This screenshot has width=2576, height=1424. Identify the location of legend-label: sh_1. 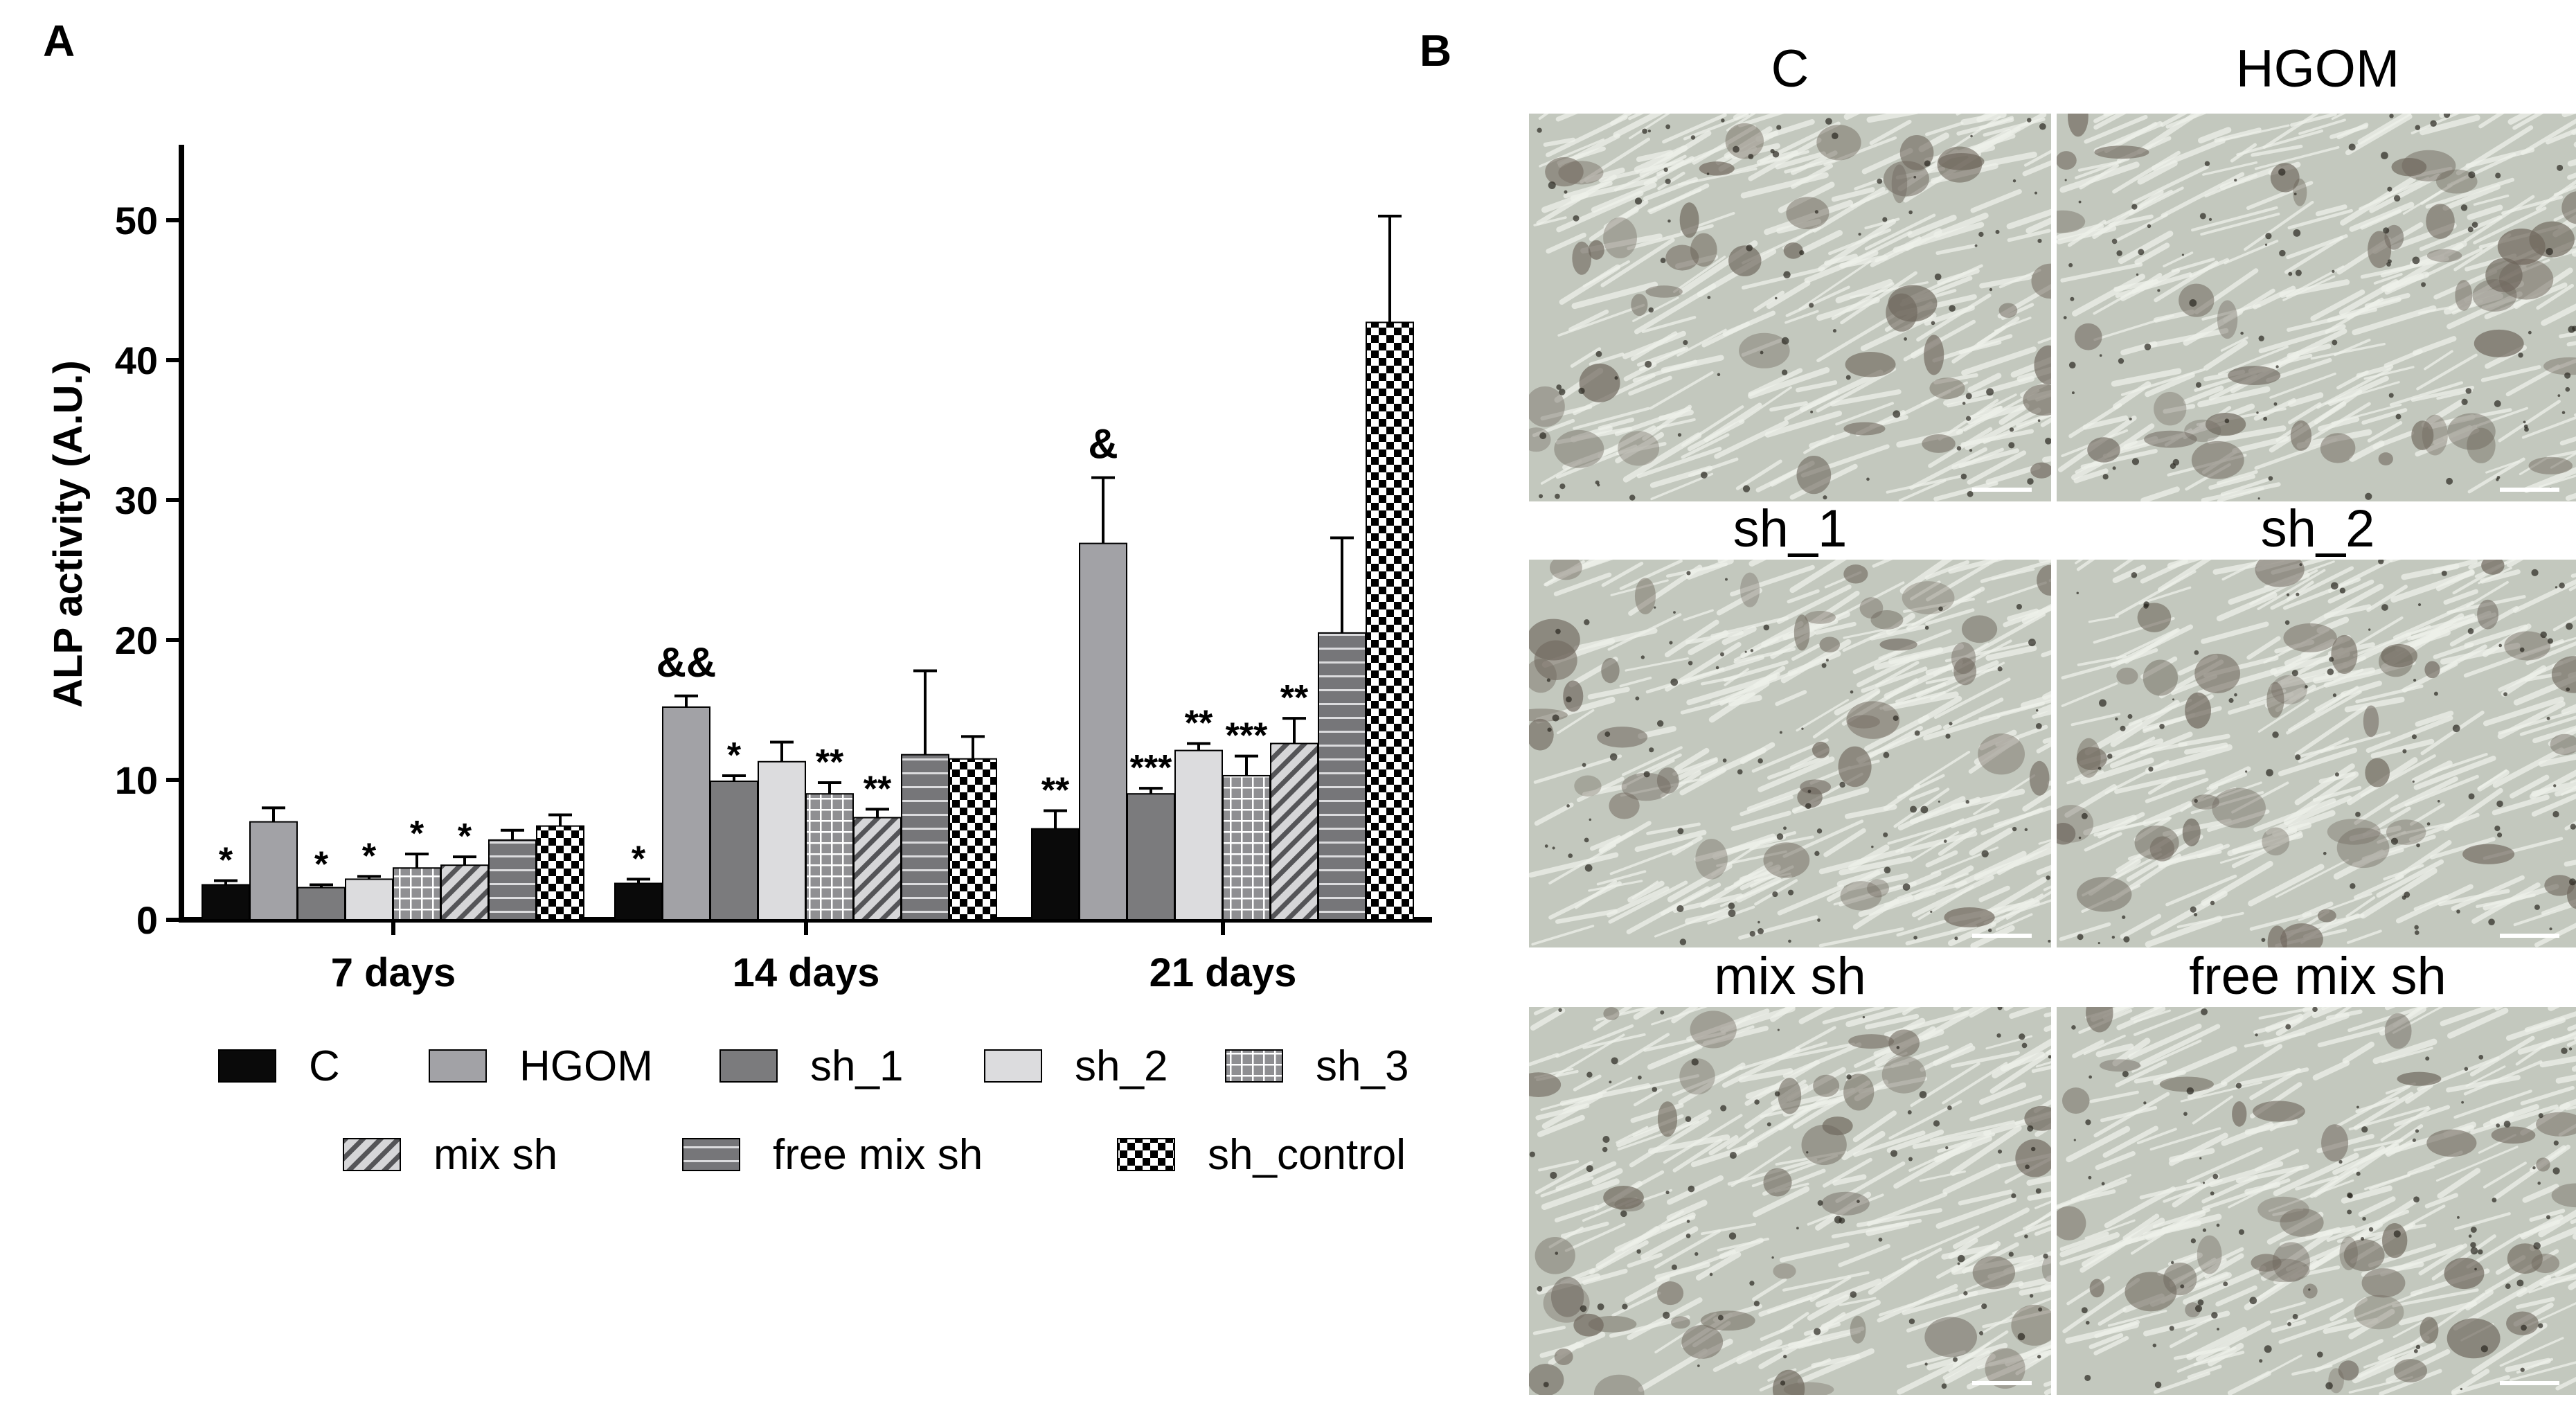
(856, 1066).